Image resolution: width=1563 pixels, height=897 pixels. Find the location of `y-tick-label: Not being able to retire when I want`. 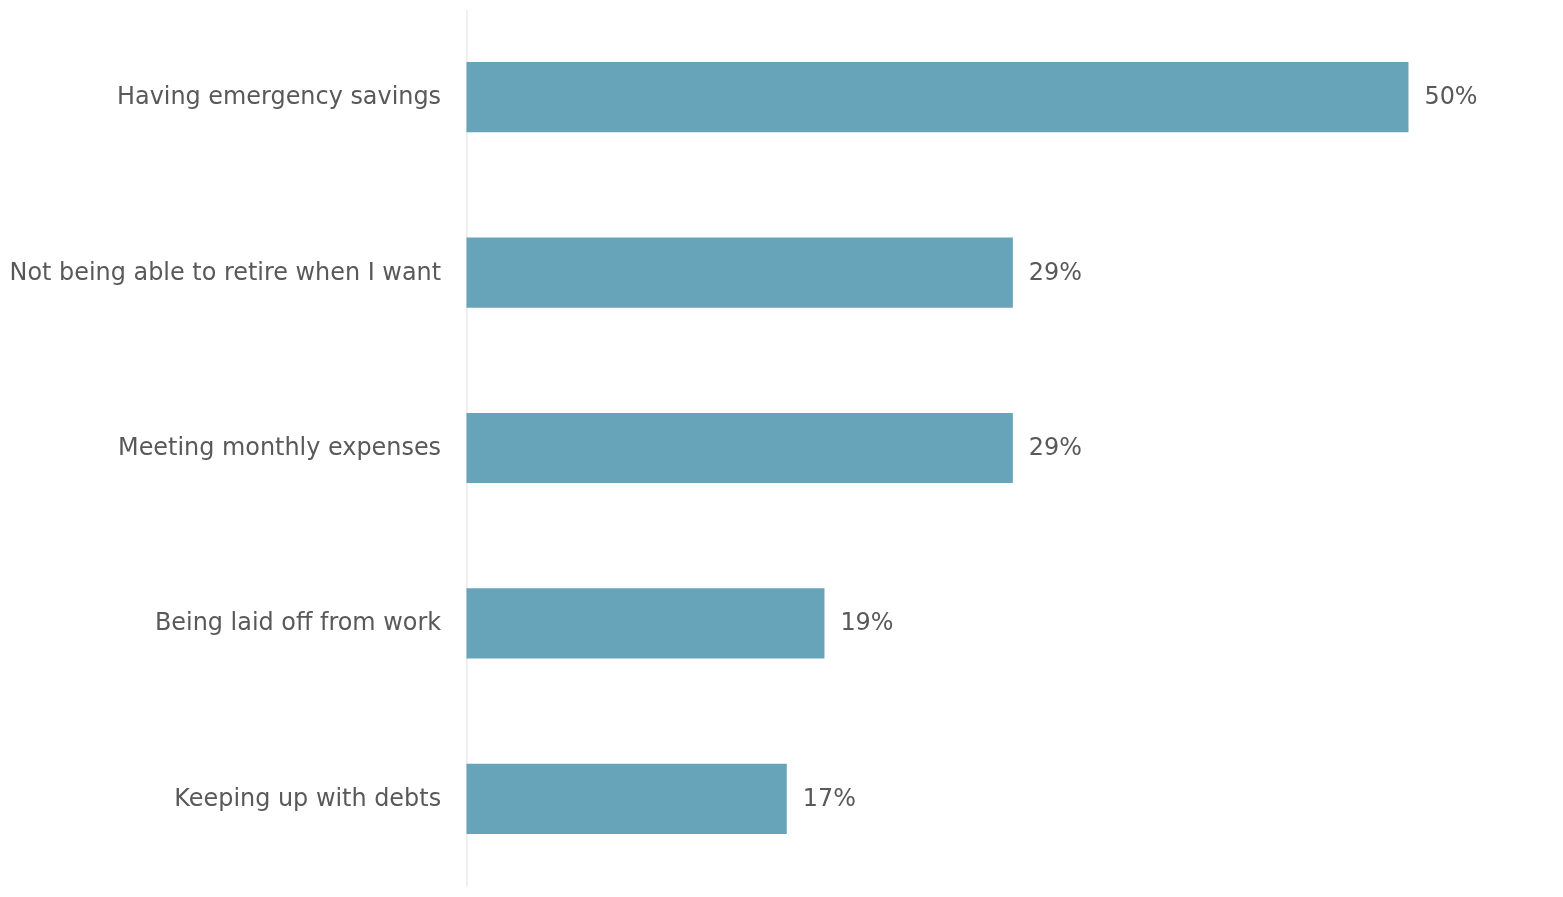

y-tick-label: Not being able to retire when I want is located at coordinates (225, 271).